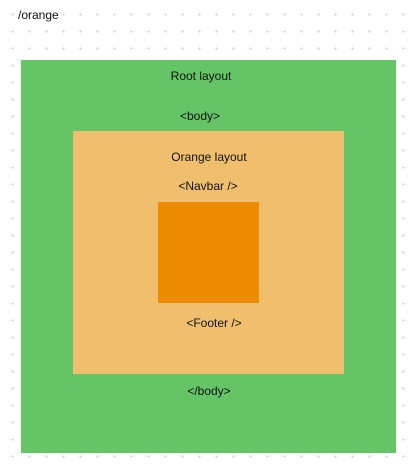  I want to click on page-content-box, so click(208, 252).